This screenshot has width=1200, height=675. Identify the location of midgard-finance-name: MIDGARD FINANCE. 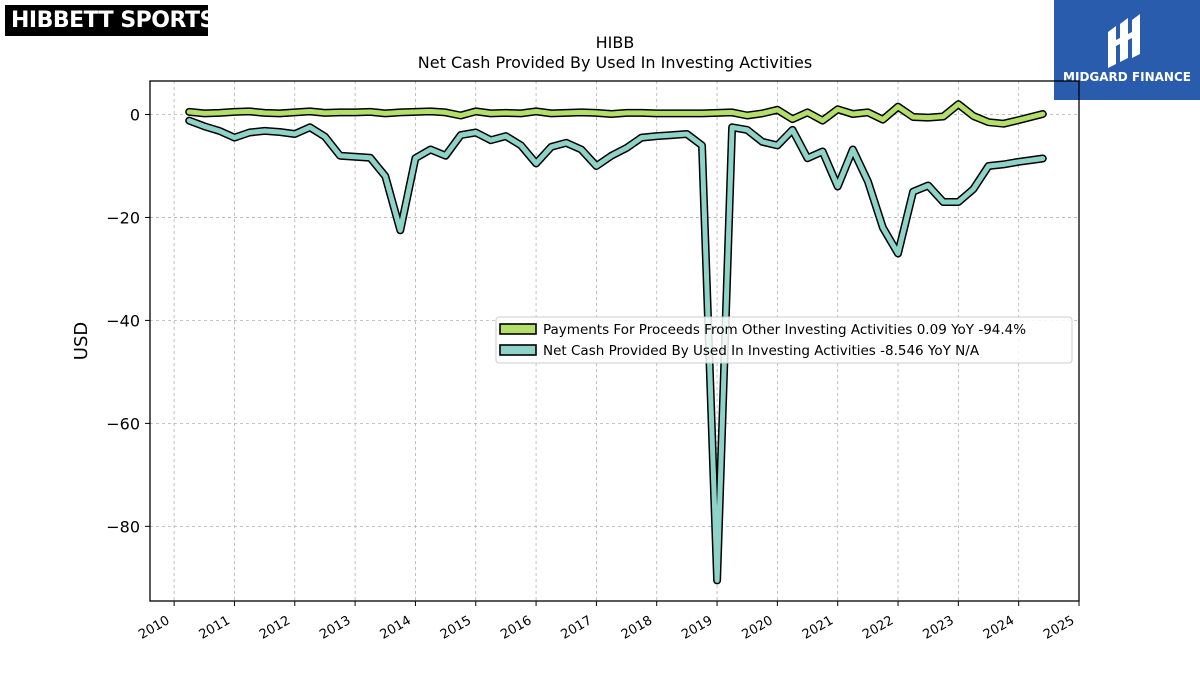
(1127, 77).